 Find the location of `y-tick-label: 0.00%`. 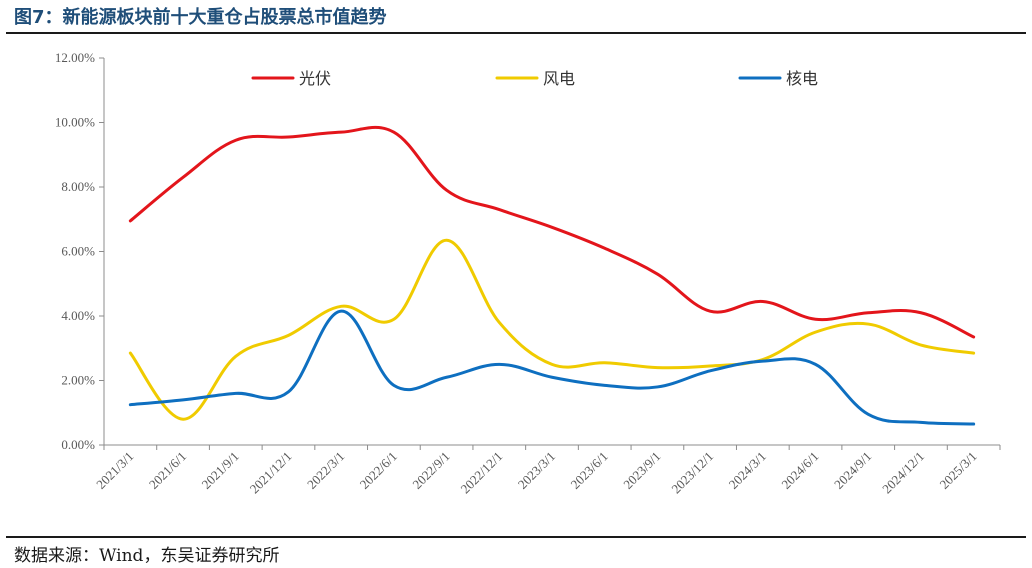

y-tick-label: 0.00% is located at coordinates (78, 444).